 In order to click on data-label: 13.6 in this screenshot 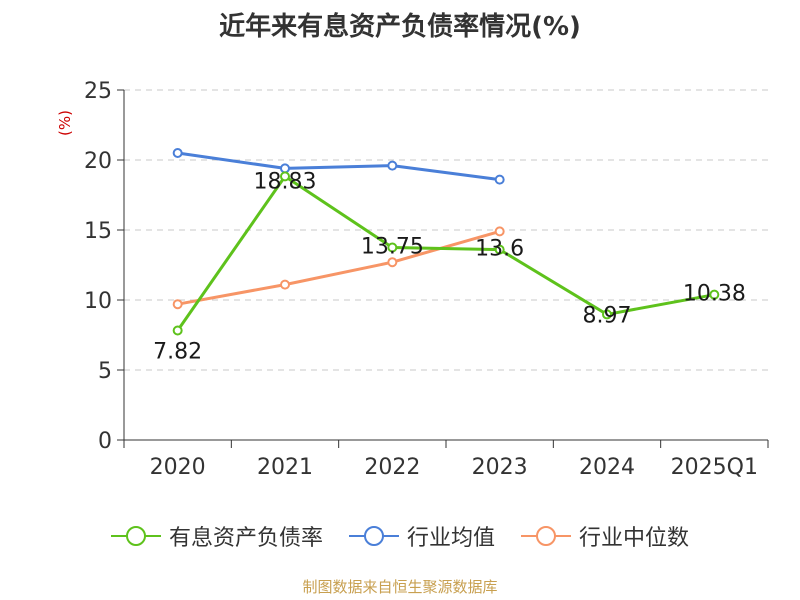, I will do `click(499, 249)`.